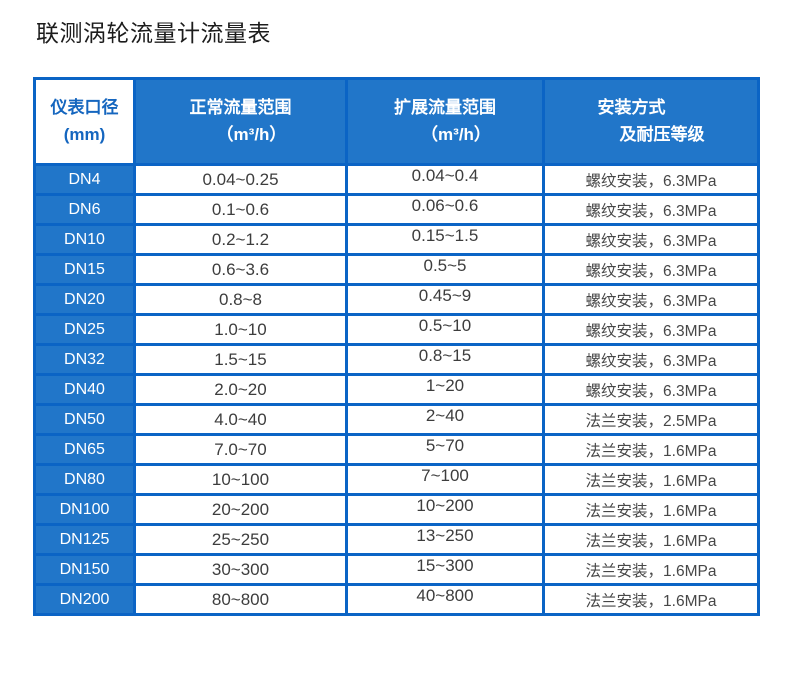  I want to click on table-row: DN65 7.0~70 5~70 法兰安装，1.6MPa, so click(396, 449).